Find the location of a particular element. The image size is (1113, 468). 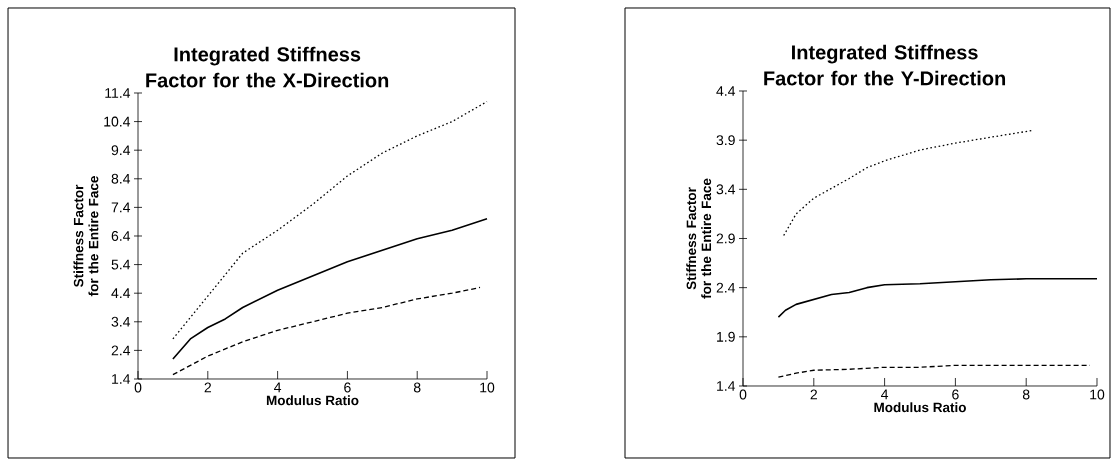

y-tick-label: 3.9 is located at coordinates (725, 140).